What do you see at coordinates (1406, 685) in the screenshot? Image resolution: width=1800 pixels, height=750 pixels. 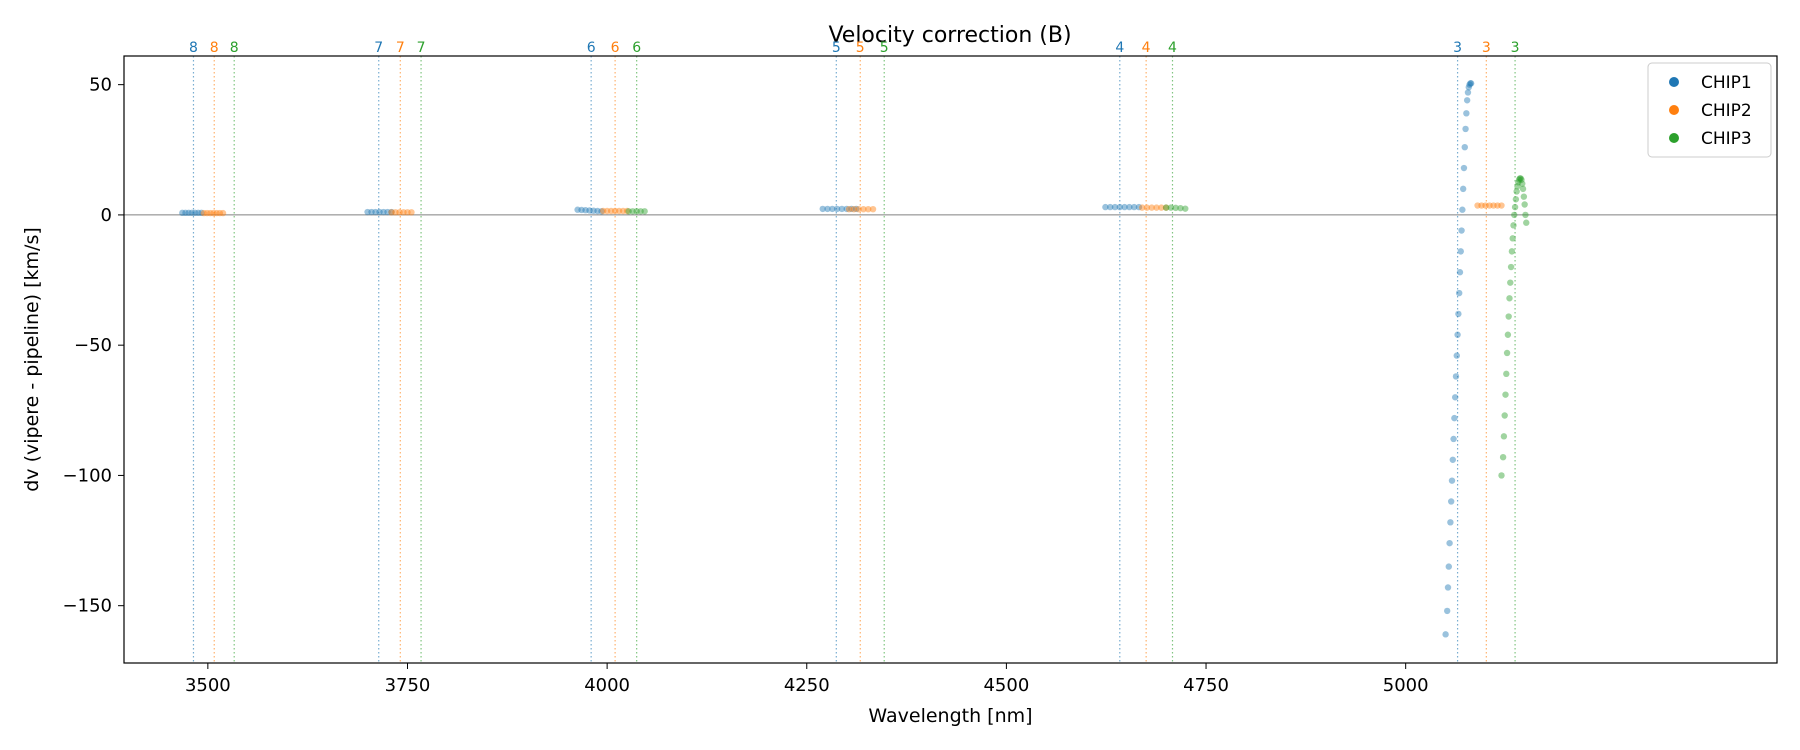 I see `x-tick-label: 5000` at bounding box center [1406, 685].